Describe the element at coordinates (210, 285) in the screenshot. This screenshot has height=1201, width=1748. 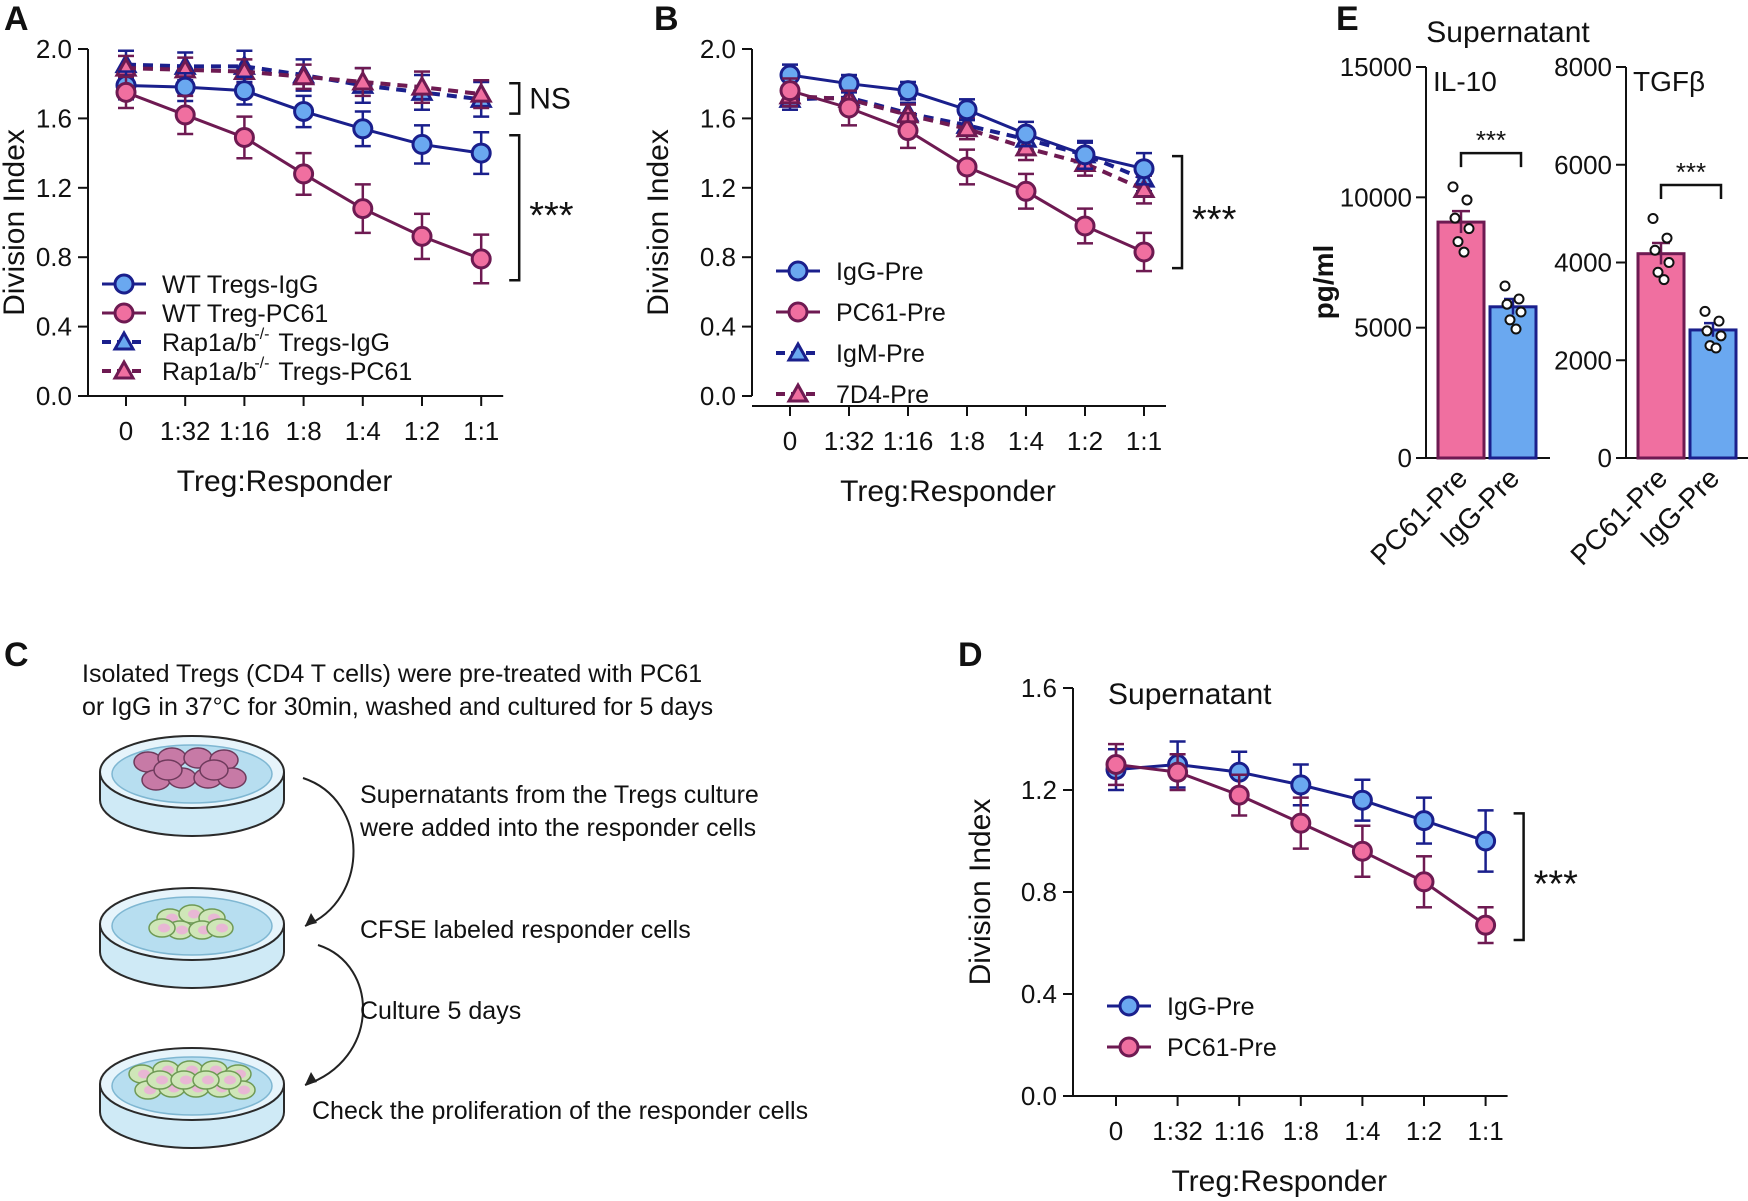
I see `legend-item: WT Tregs-IgG` at that location.